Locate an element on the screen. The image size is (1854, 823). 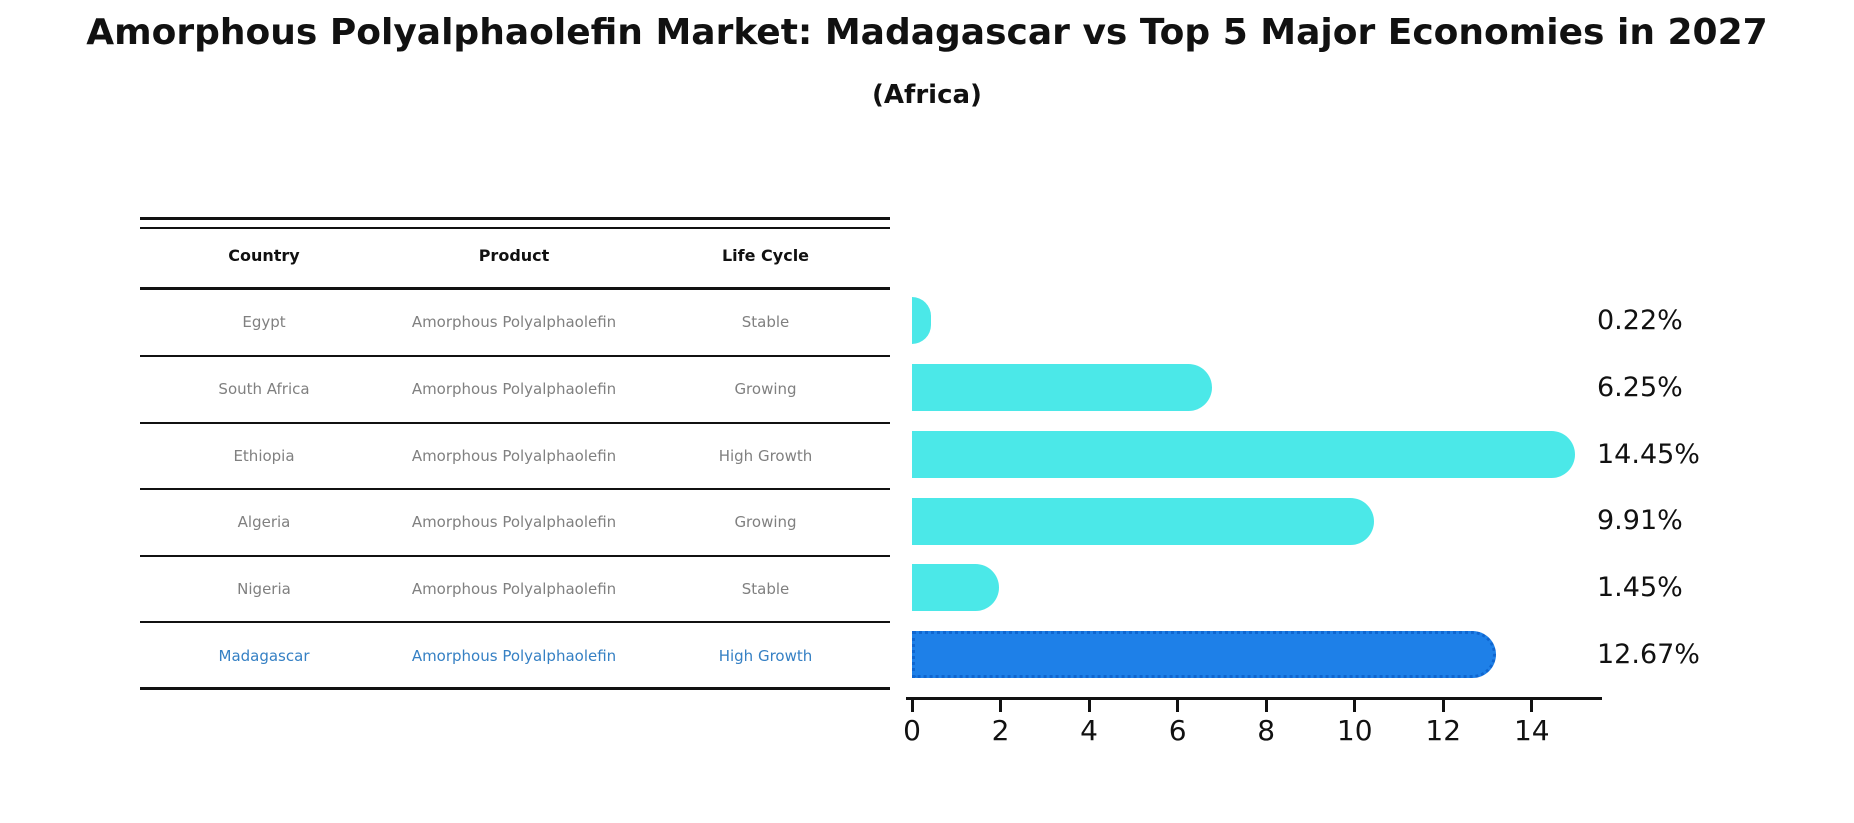
bar-row-madagascar-highlighted is located at coordinates (1204, 654).